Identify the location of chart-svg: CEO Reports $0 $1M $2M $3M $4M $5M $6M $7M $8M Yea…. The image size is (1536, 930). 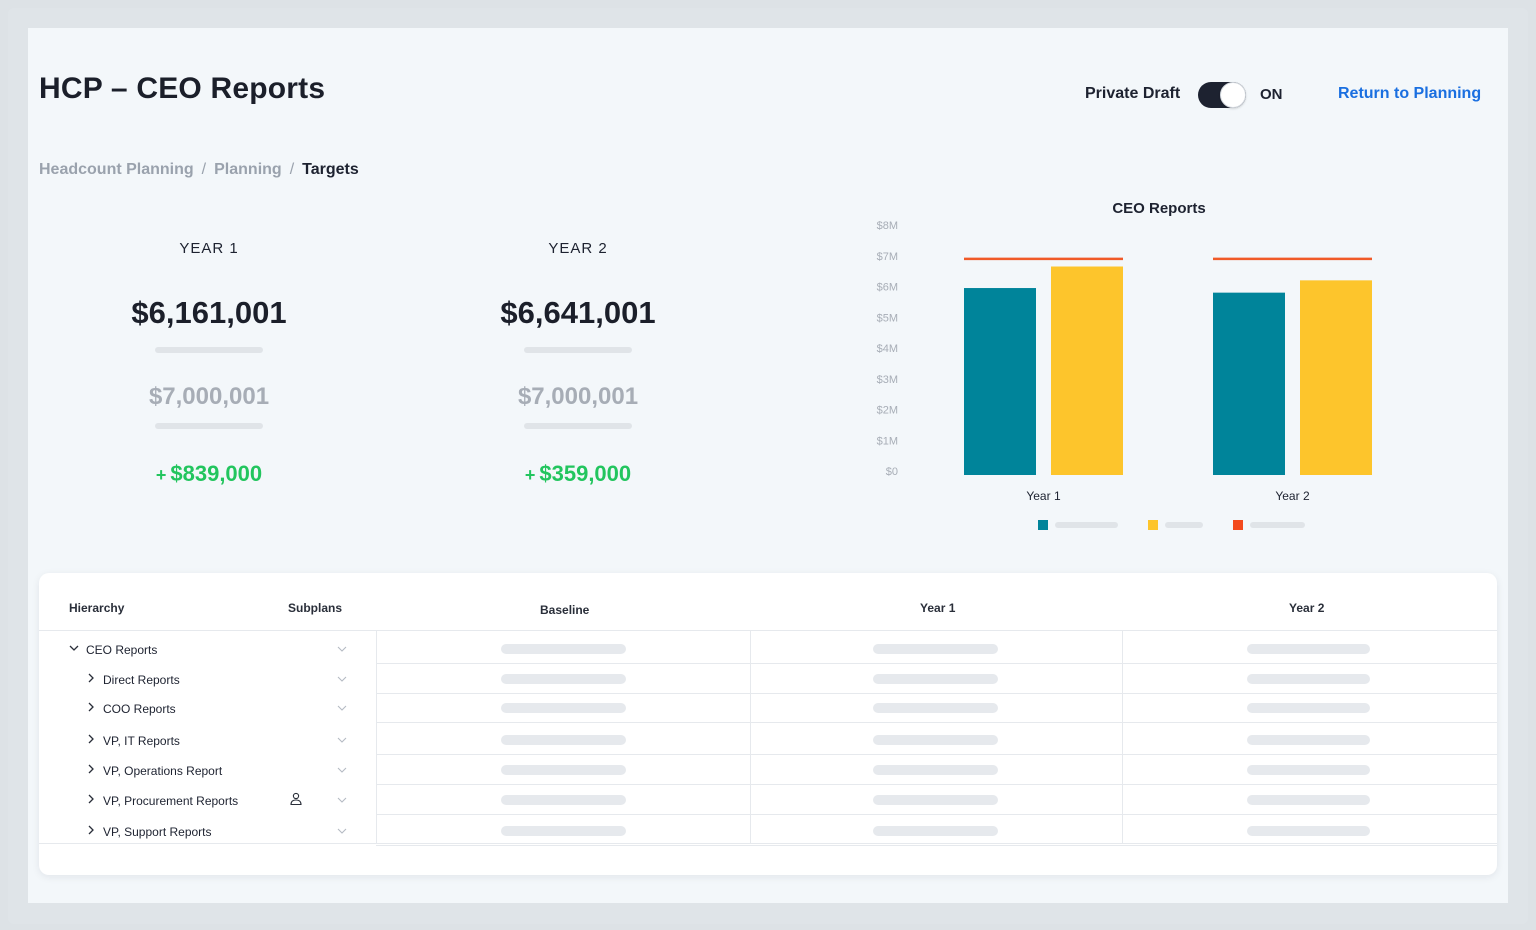
(1124, 365).